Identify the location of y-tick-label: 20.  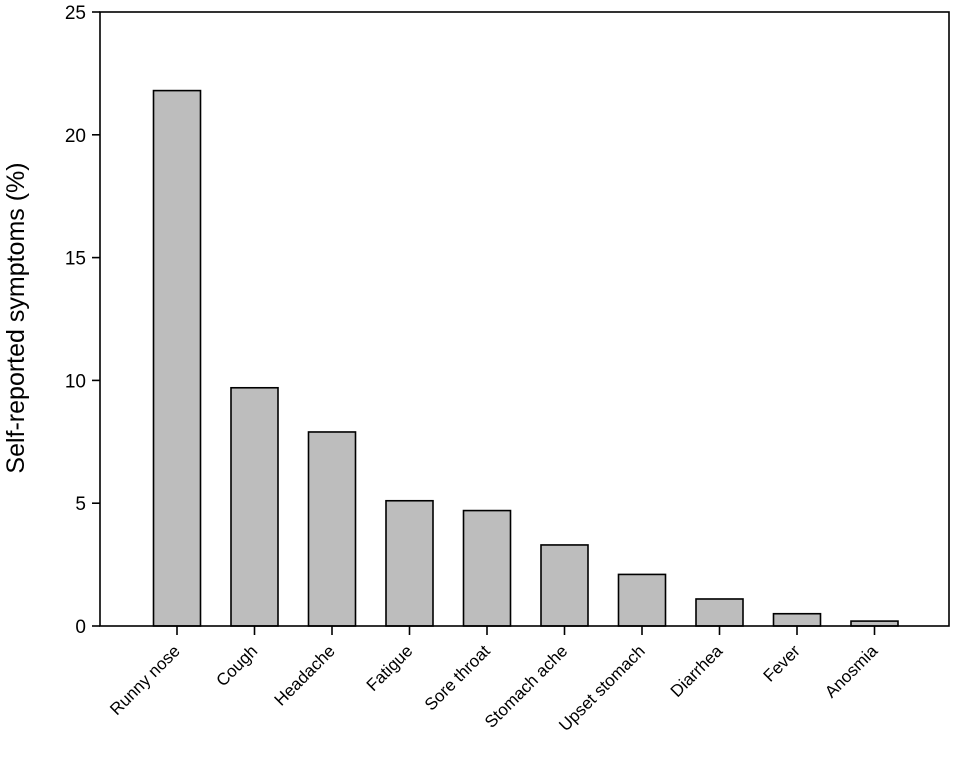
(75, 136).